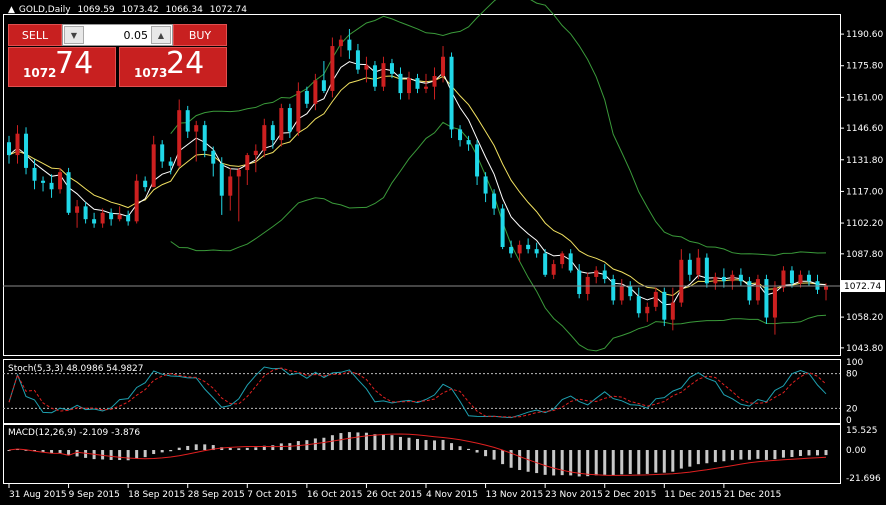 This screenshot has height=505, width=886. I want to click on lot-size-input, so click(117, 35).